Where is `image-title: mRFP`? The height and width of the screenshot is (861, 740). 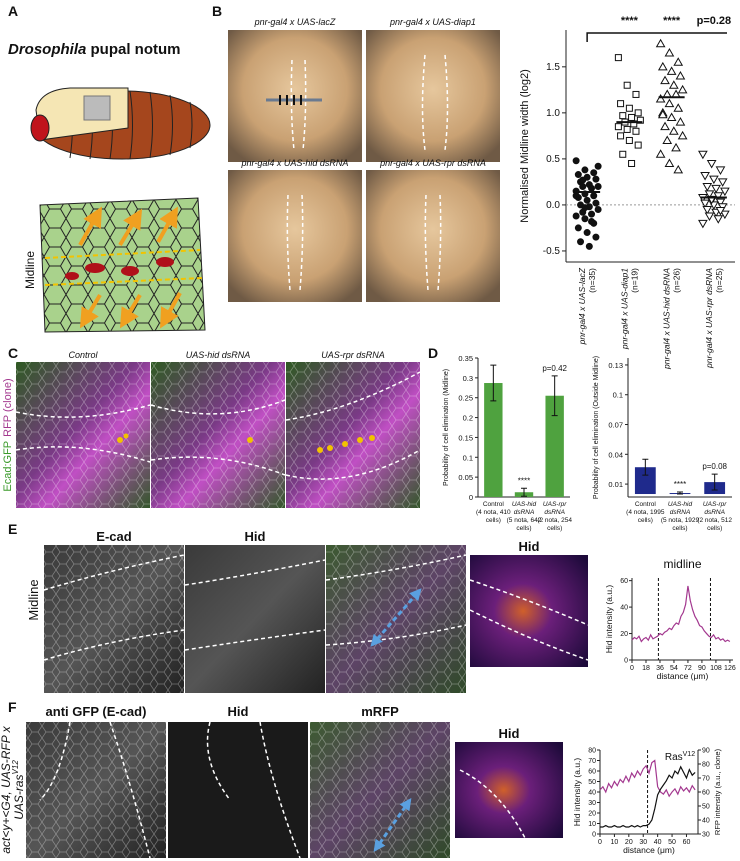 image-title: mRFP is located at coordinates (380, 711).